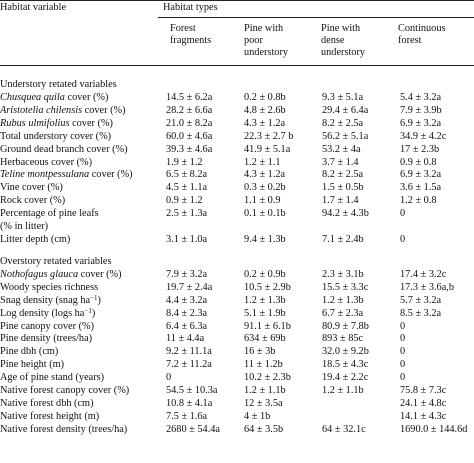 The image size is (474, 463). Describe the element at coordinates (189, 110) in the screenshot. I see `value-cell: 28.2 ± 6.6a` at that location.